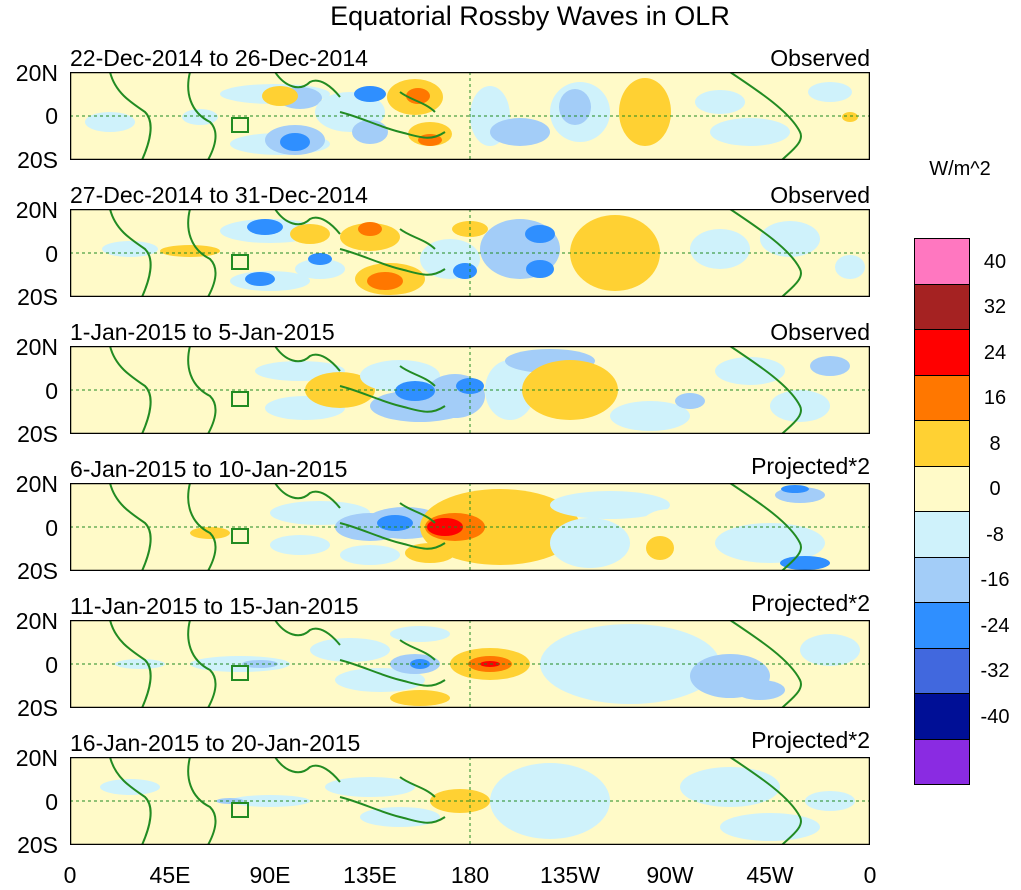 This screenshot has height=890, width=1021. Describe the element at coordinates (270, 875) in the screenshot. I see `lon-label-90e: 90E` at that location.